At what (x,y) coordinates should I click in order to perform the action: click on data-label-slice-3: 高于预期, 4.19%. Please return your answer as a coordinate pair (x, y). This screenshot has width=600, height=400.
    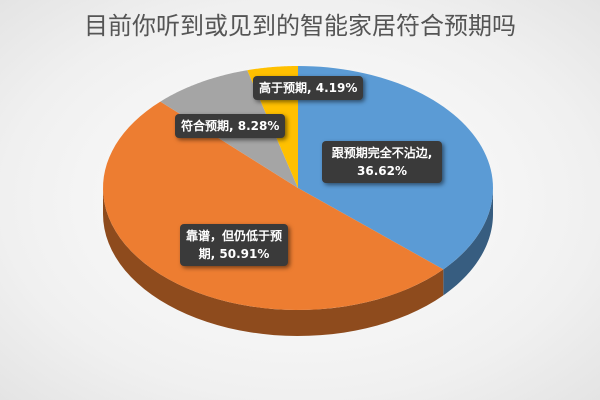
    Looking at the image, I should click on (308, 88).